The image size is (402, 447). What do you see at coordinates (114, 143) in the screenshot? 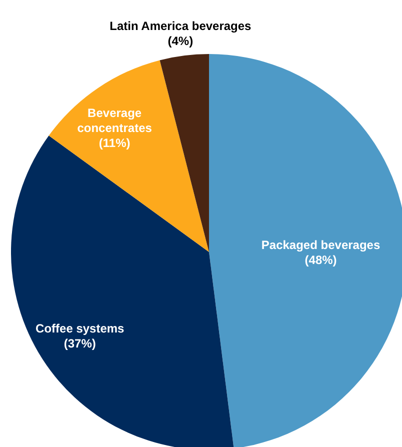
I see `data-label: (11%)` at bounding box center [114, 143].